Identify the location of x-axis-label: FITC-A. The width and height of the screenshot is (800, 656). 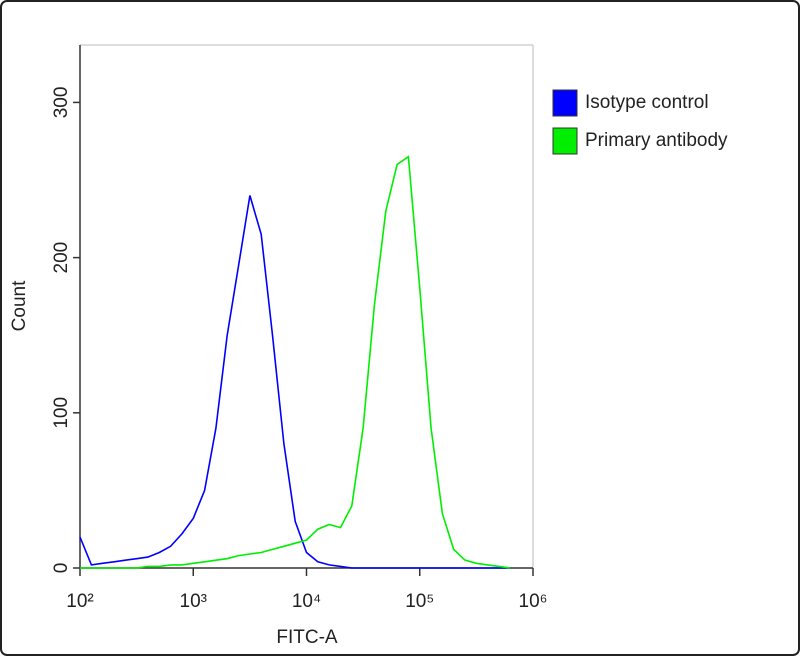
(307, 637).